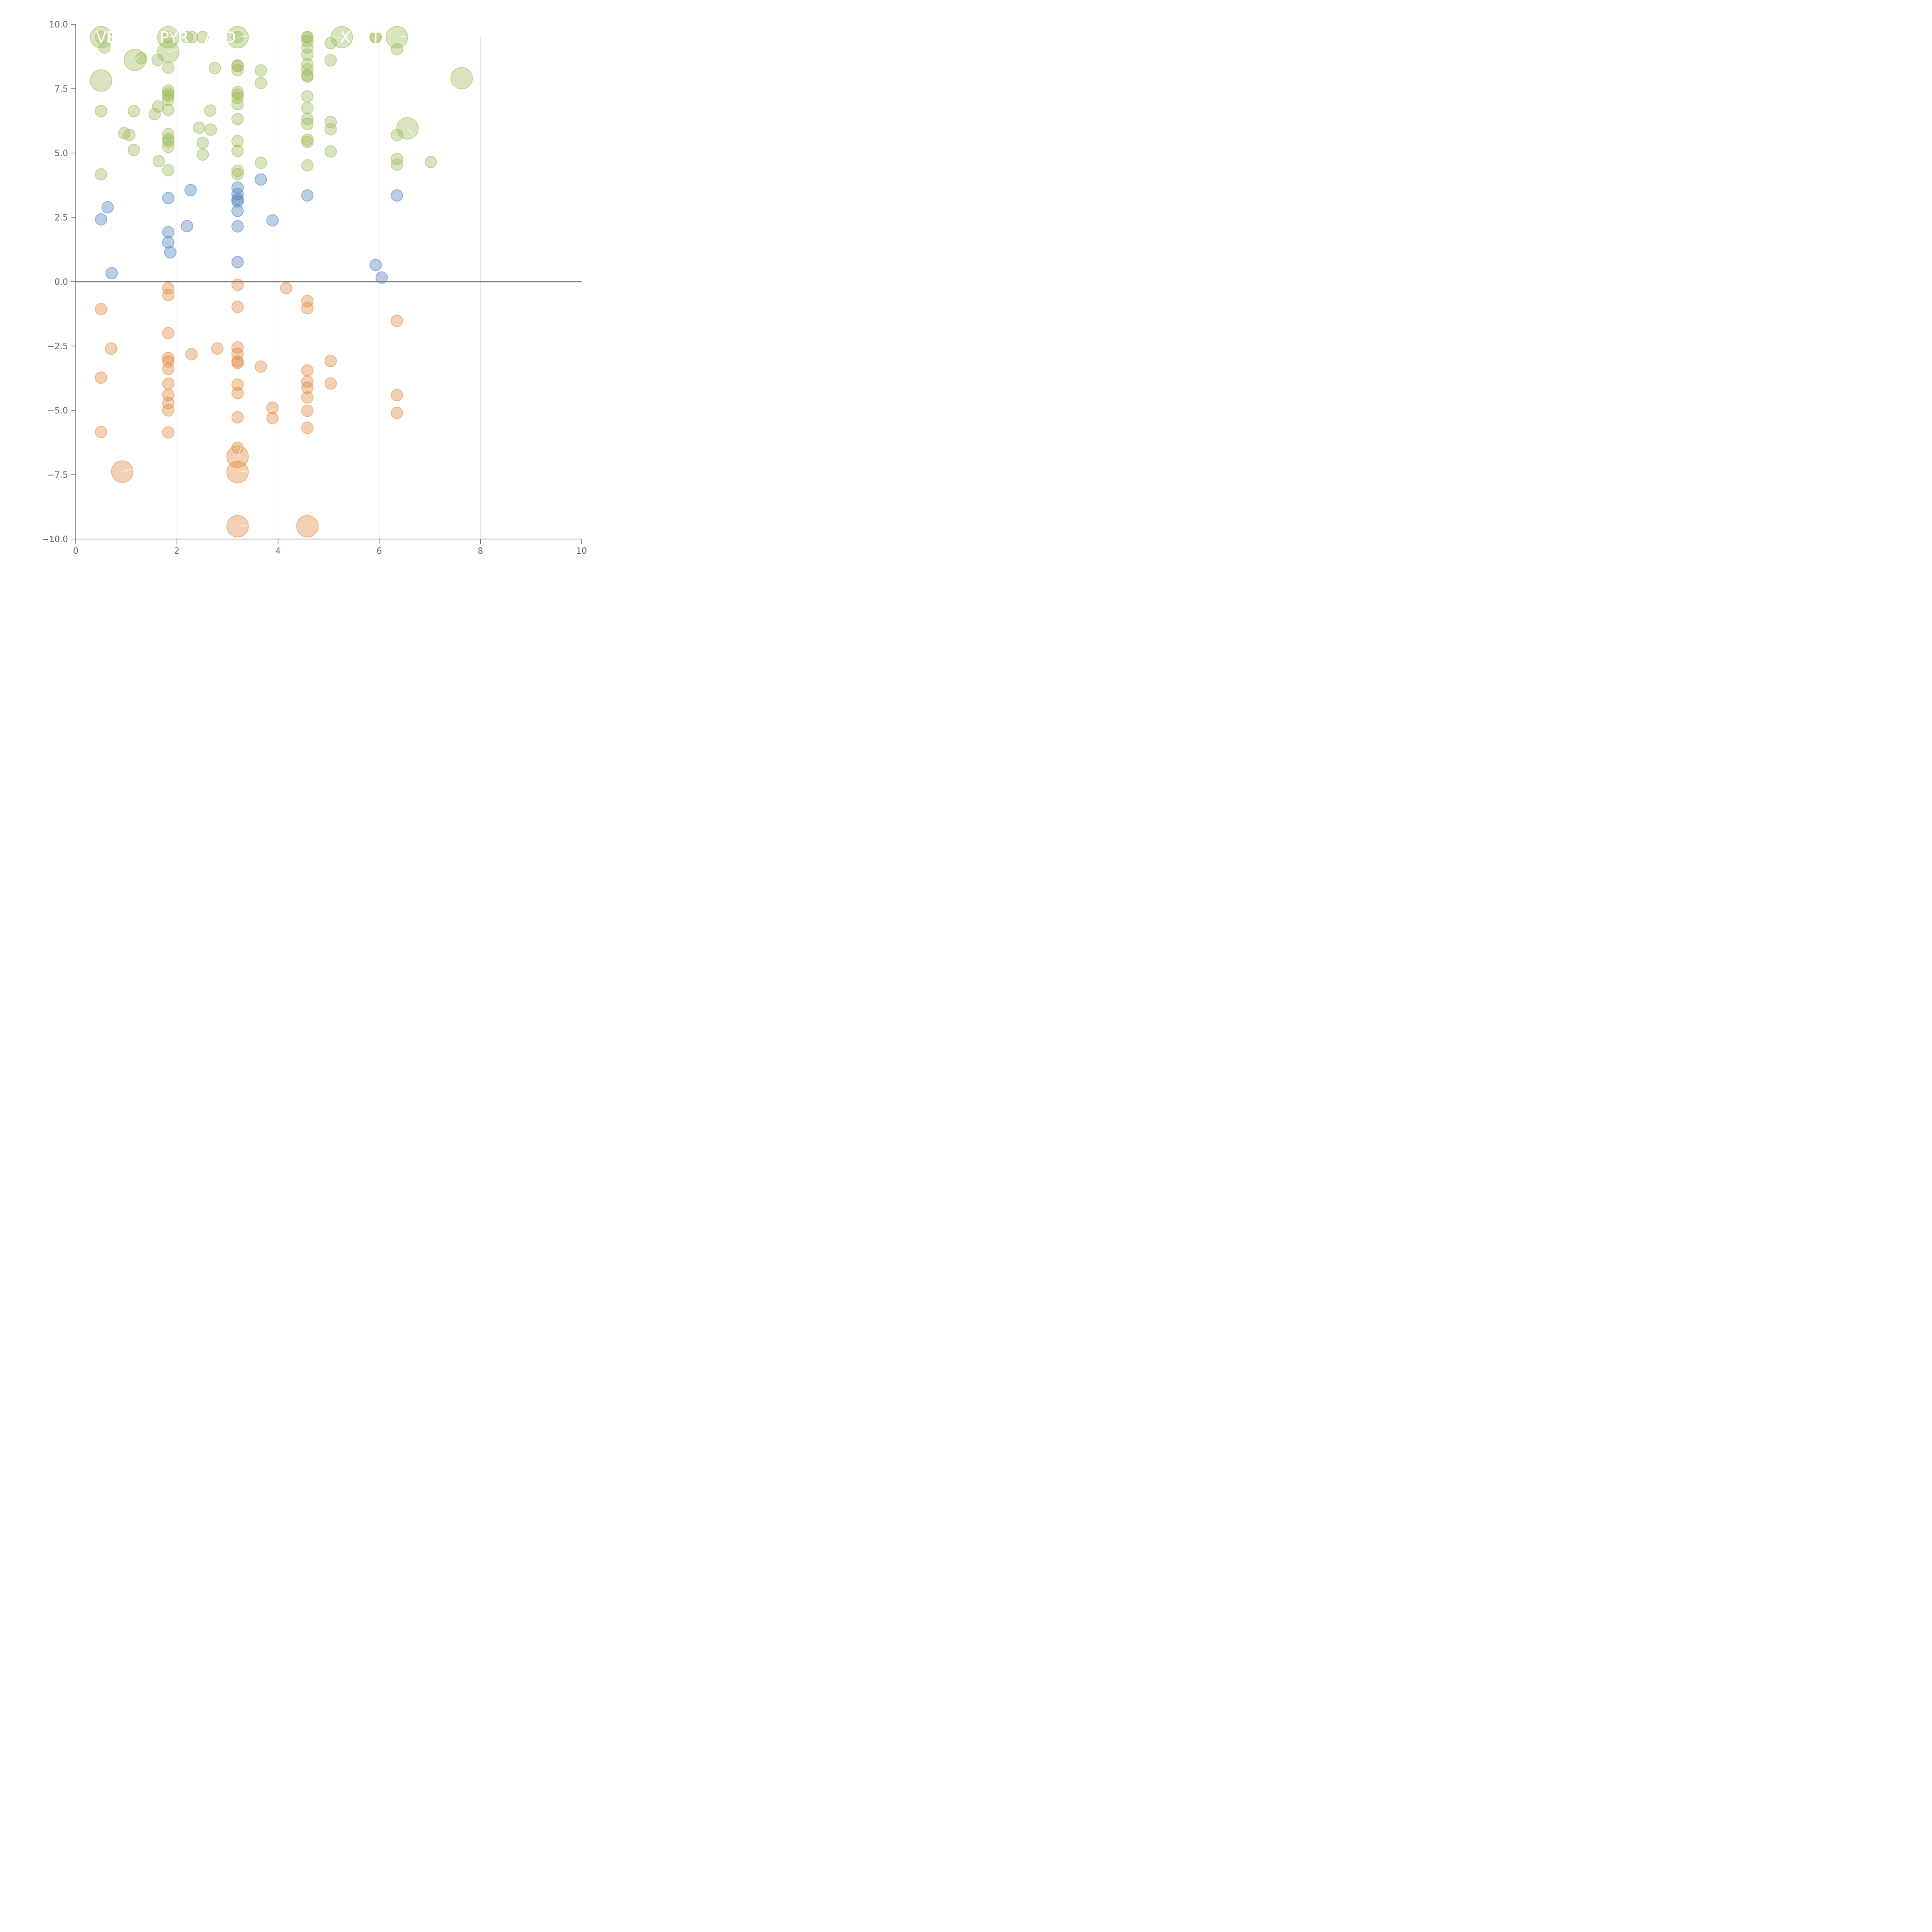  Describe the element at coordinates (177, 551) in the screenshot. I see `x-tick-label: 2` at that location.